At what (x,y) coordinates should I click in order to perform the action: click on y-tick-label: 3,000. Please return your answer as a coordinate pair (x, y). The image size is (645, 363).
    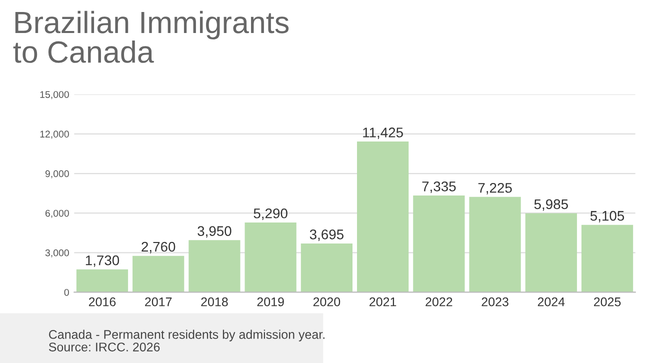
    Looking at the image, I should click on (57, 253).